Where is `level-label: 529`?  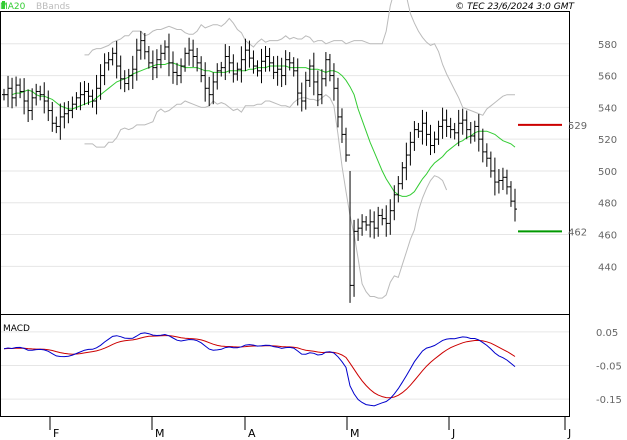
level-label: 529 is located at coordinates (577, 126).